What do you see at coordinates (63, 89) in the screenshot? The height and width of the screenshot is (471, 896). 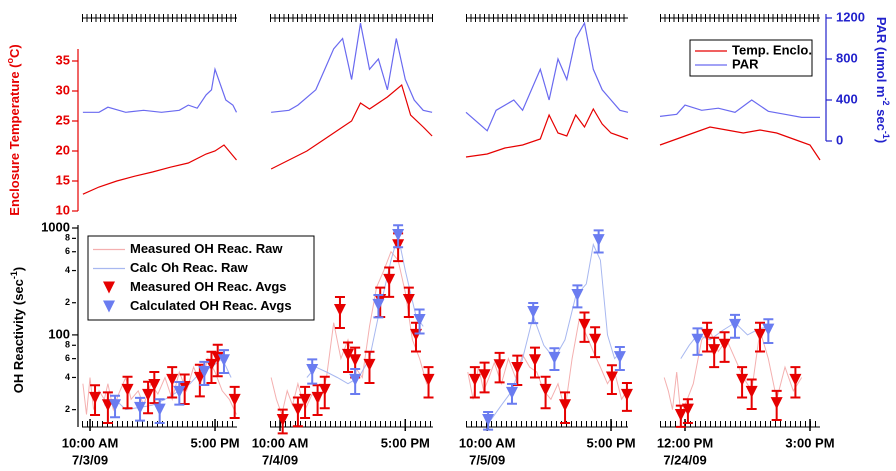 I see `y-tick-label: 30` at bounding box center [63, 89].